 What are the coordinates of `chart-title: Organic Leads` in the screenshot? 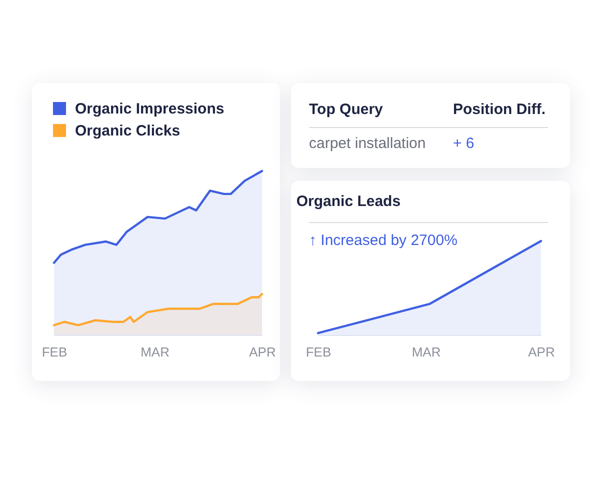 It's located at (348, 201).